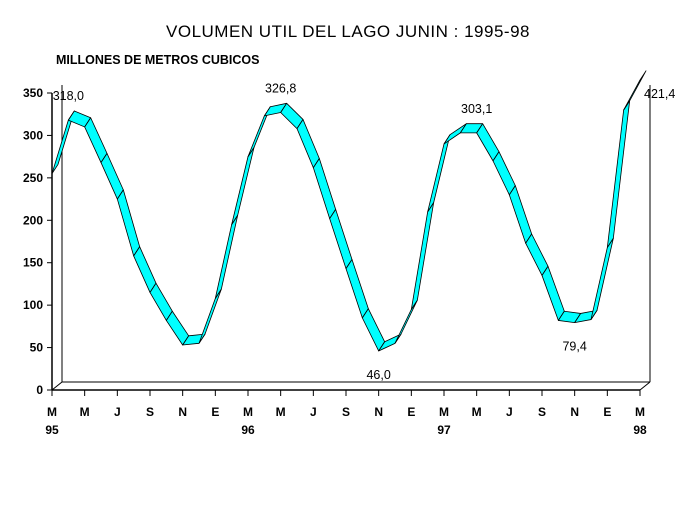  What do you see at coordinates (444, 430) in the screenshot?
I see `x-tick-year-label: 97` at bounding box center [444, 430].